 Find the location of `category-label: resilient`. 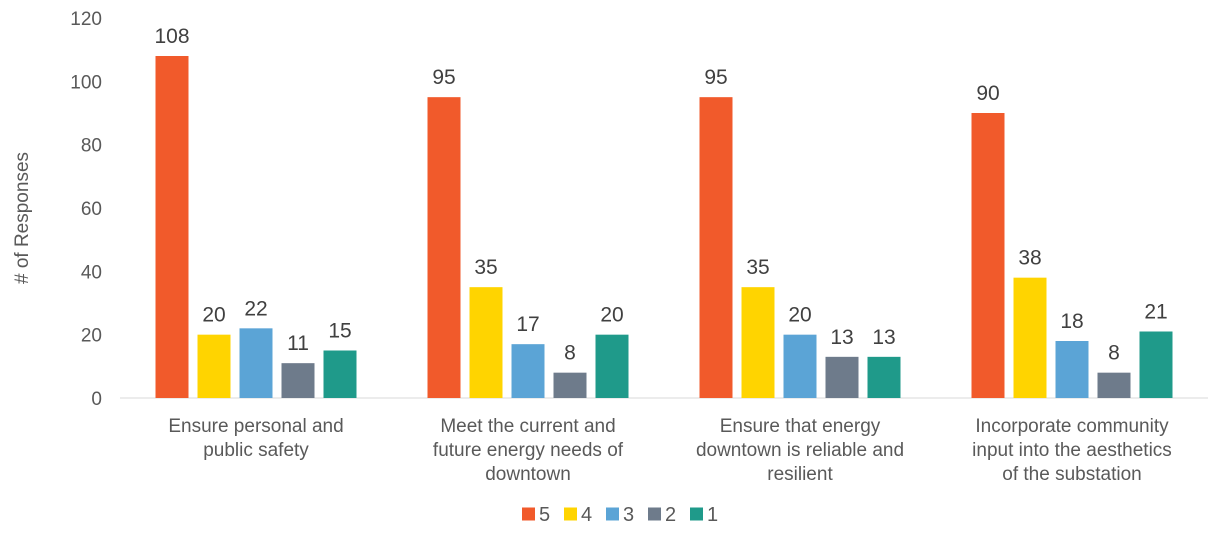

category-label: resilient is located at coordinates (800, 474).